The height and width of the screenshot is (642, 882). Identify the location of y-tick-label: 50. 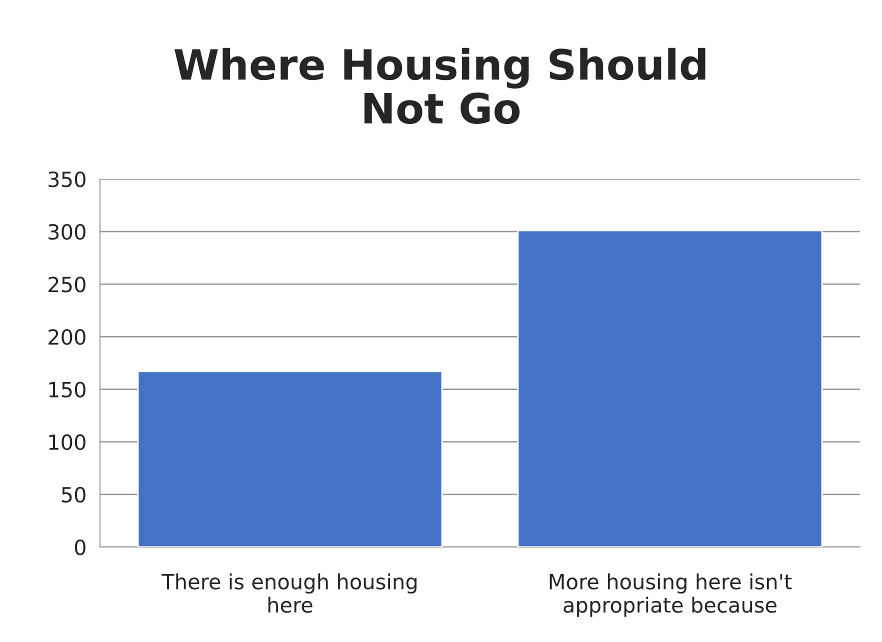
(74, 494).